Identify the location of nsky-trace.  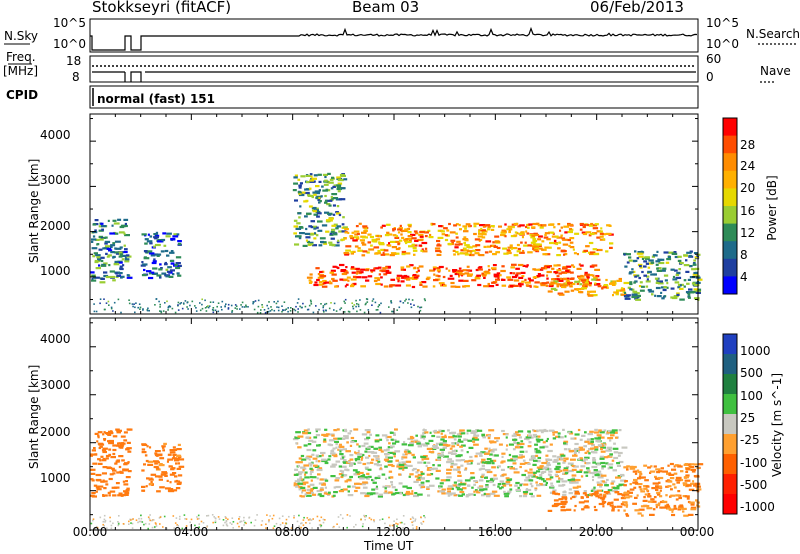
(394, 38).